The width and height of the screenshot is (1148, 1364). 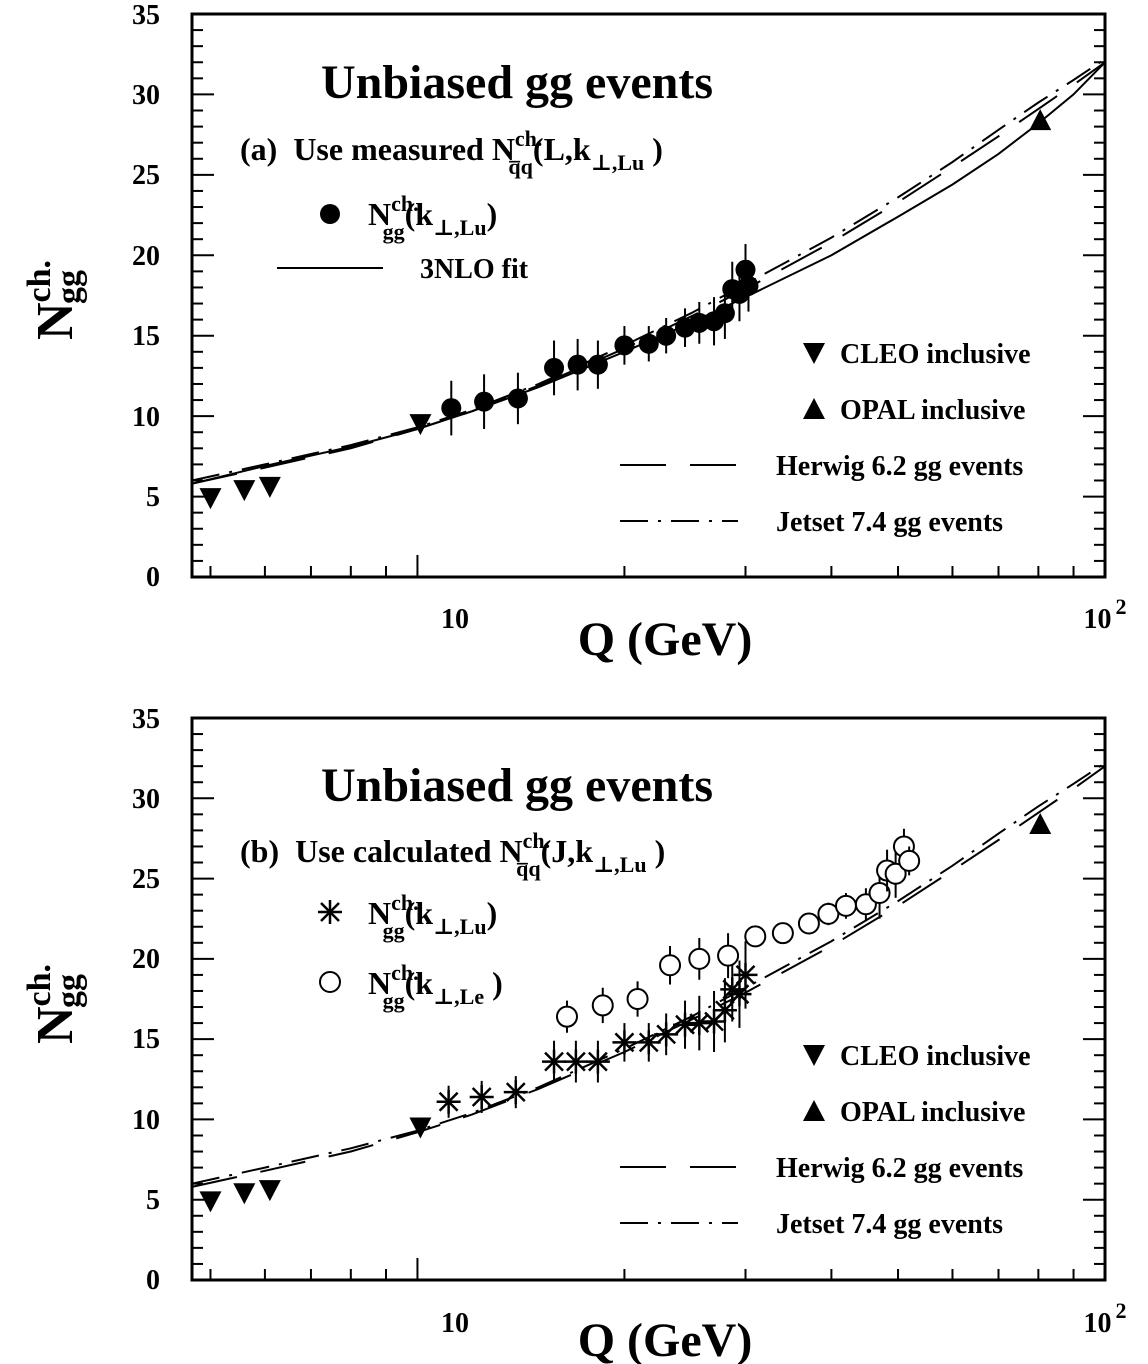 I want to click on legend-entry: Nch. gg(k⊥,Lu), so click(x=407, y=916).